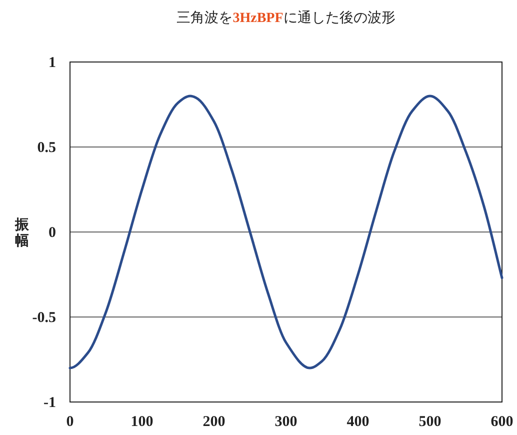 The height and width of the screenshot is (435, 517). Describe the element at coordinates (52, 63) in the screenshot. I see `y-tick-label: 1` at that location.